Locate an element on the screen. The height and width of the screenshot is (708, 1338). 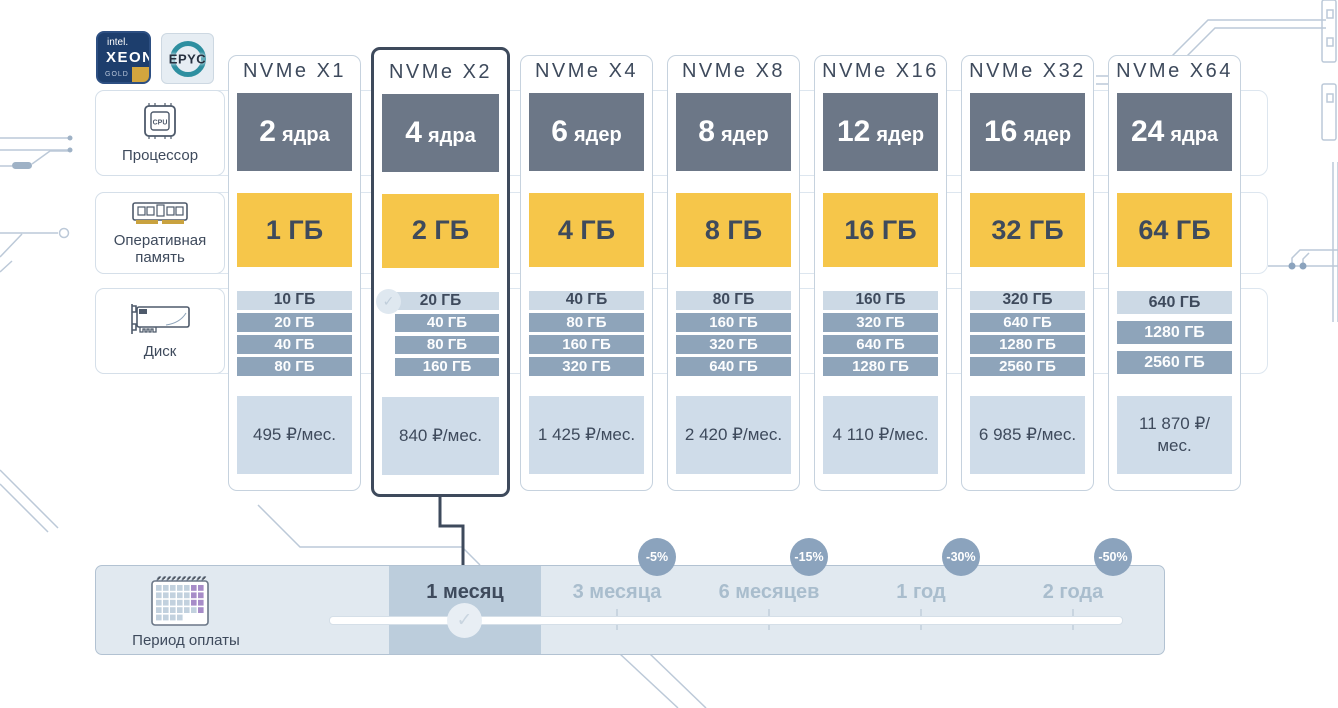
sidebar-item-label: Процессор is located at coordinates (160, 155).